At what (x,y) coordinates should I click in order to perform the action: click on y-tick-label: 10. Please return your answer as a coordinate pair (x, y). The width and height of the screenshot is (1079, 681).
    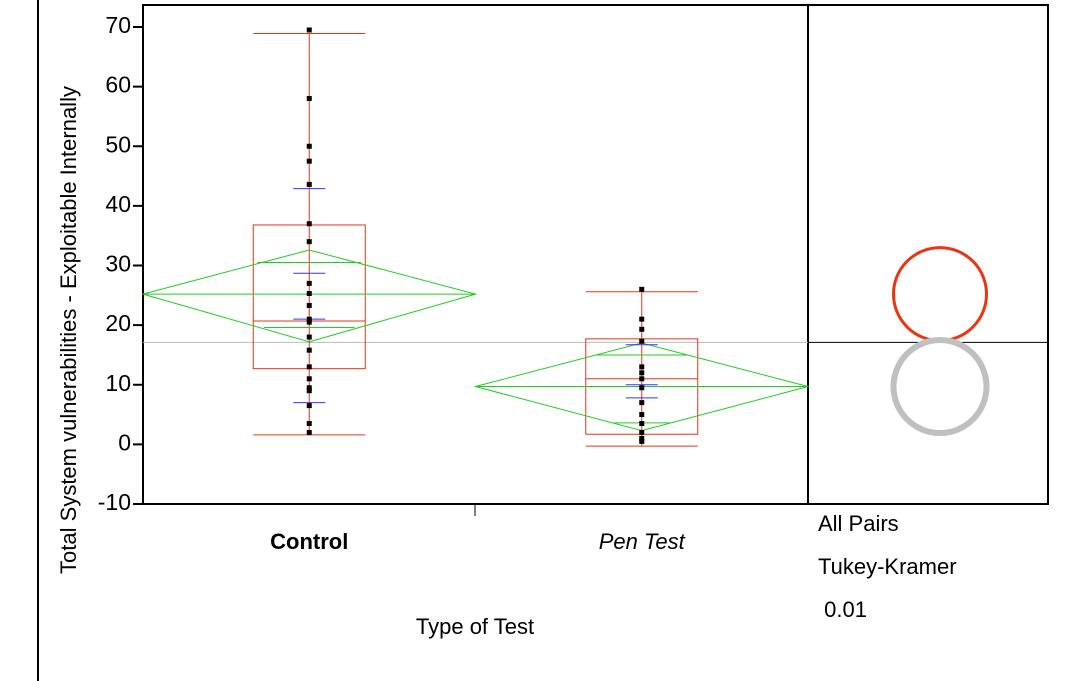
    Looking at the image, I should click on (118, 383).